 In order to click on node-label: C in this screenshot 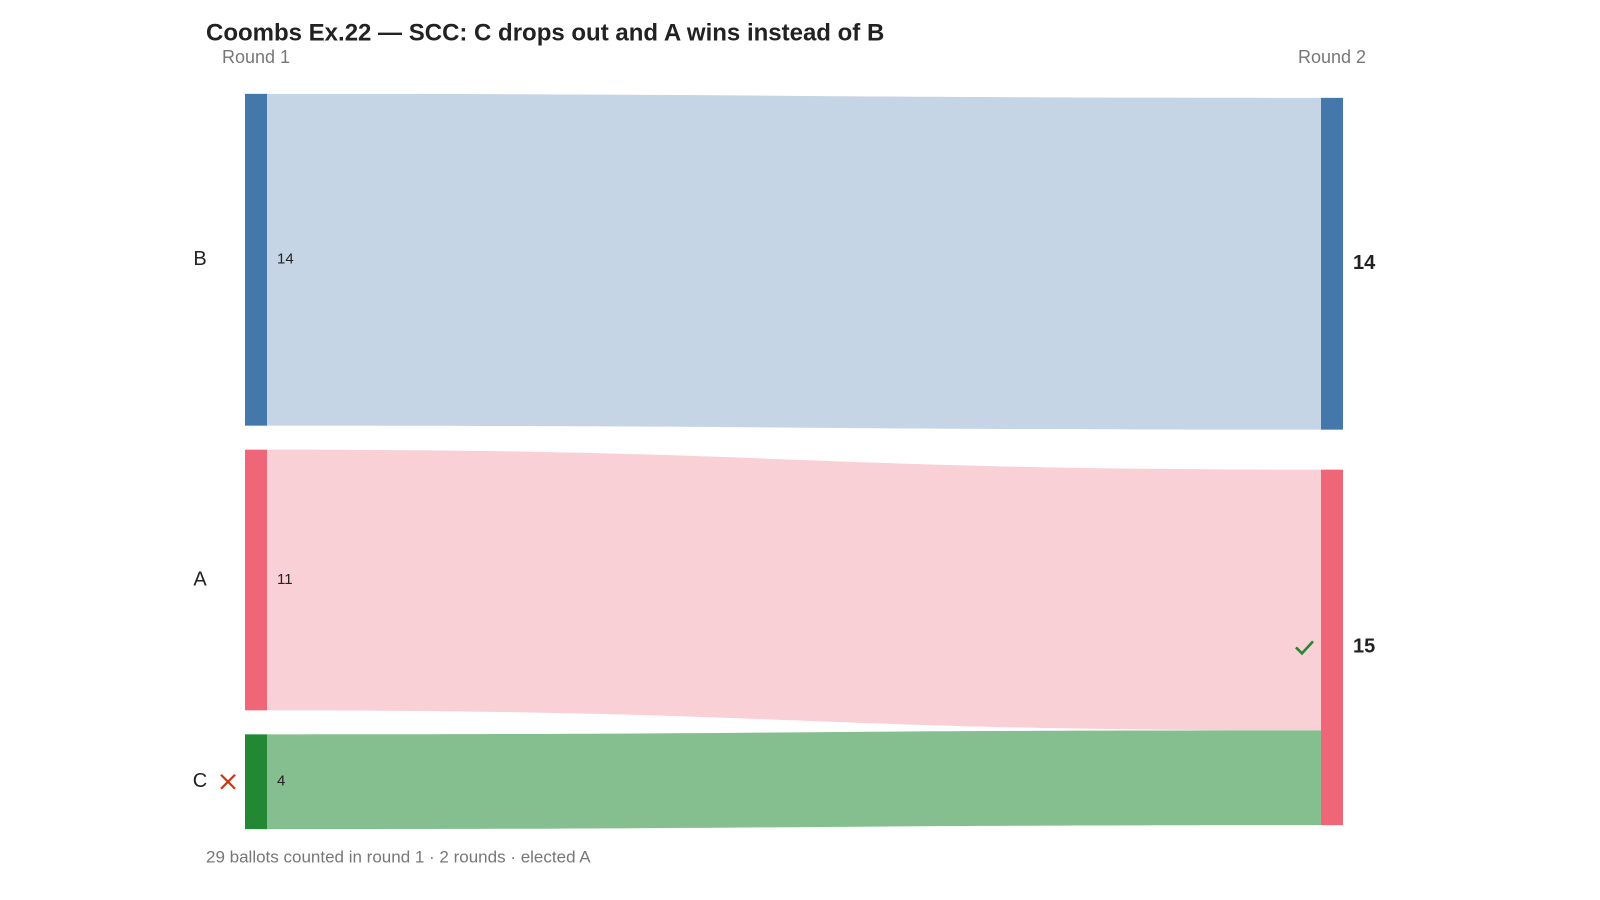, I will do `click(200, 781)`.